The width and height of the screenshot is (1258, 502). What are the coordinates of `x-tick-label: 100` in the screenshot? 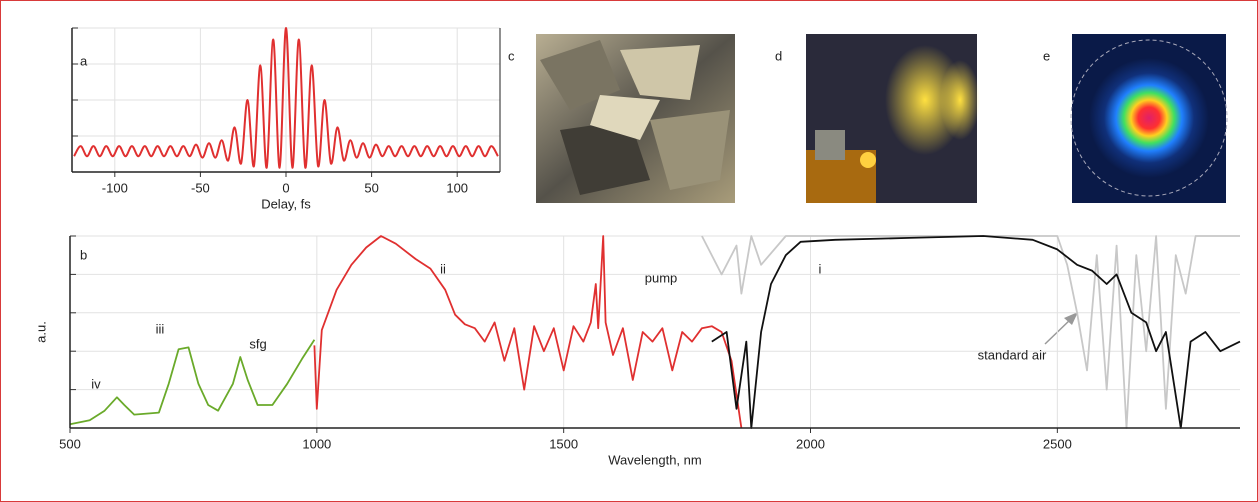 It's located at (457, 187).